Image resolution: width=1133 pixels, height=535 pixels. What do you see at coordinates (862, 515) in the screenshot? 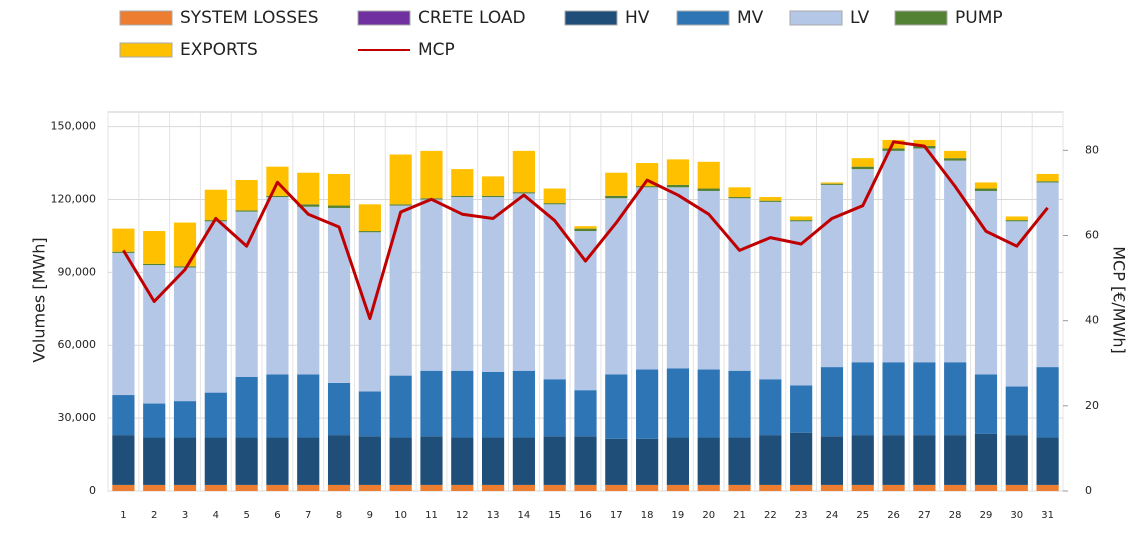
I see `x-tick-label: 25` at bounding box center [862, 515].